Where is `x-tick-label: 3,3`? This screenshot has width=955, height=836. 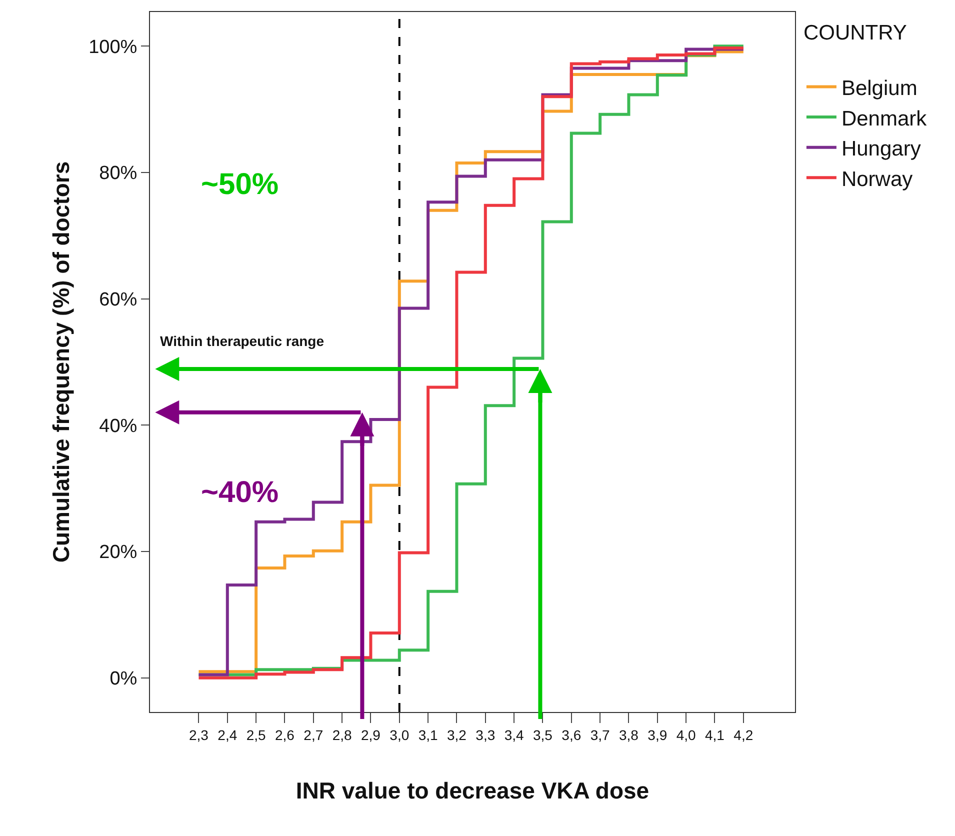
x-tick-label: 3,3 is located at coordinates (486, 734).